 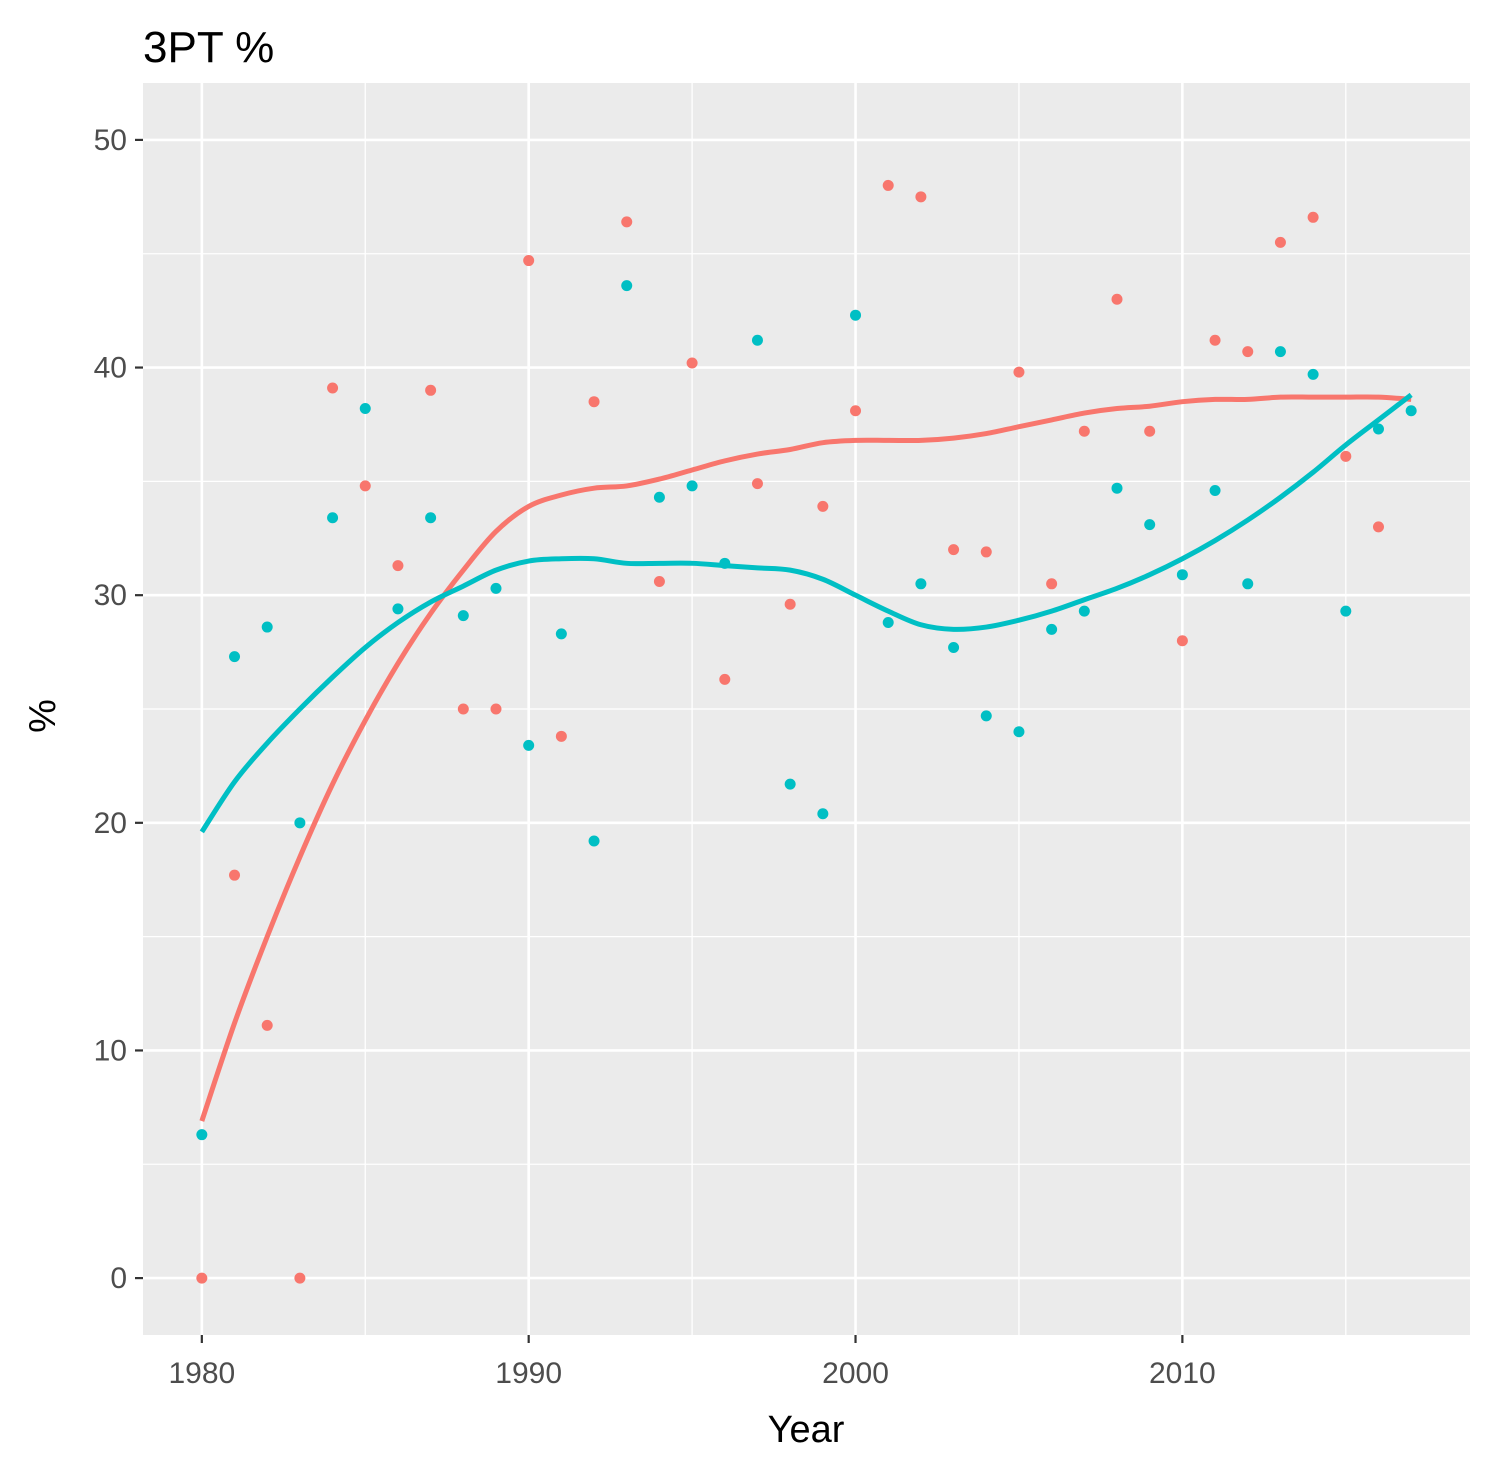 What do you see at coordinates (528, 1373) in the screenshot?
I see `x-tick-label: 1990` at bounding box center [528, 1373].